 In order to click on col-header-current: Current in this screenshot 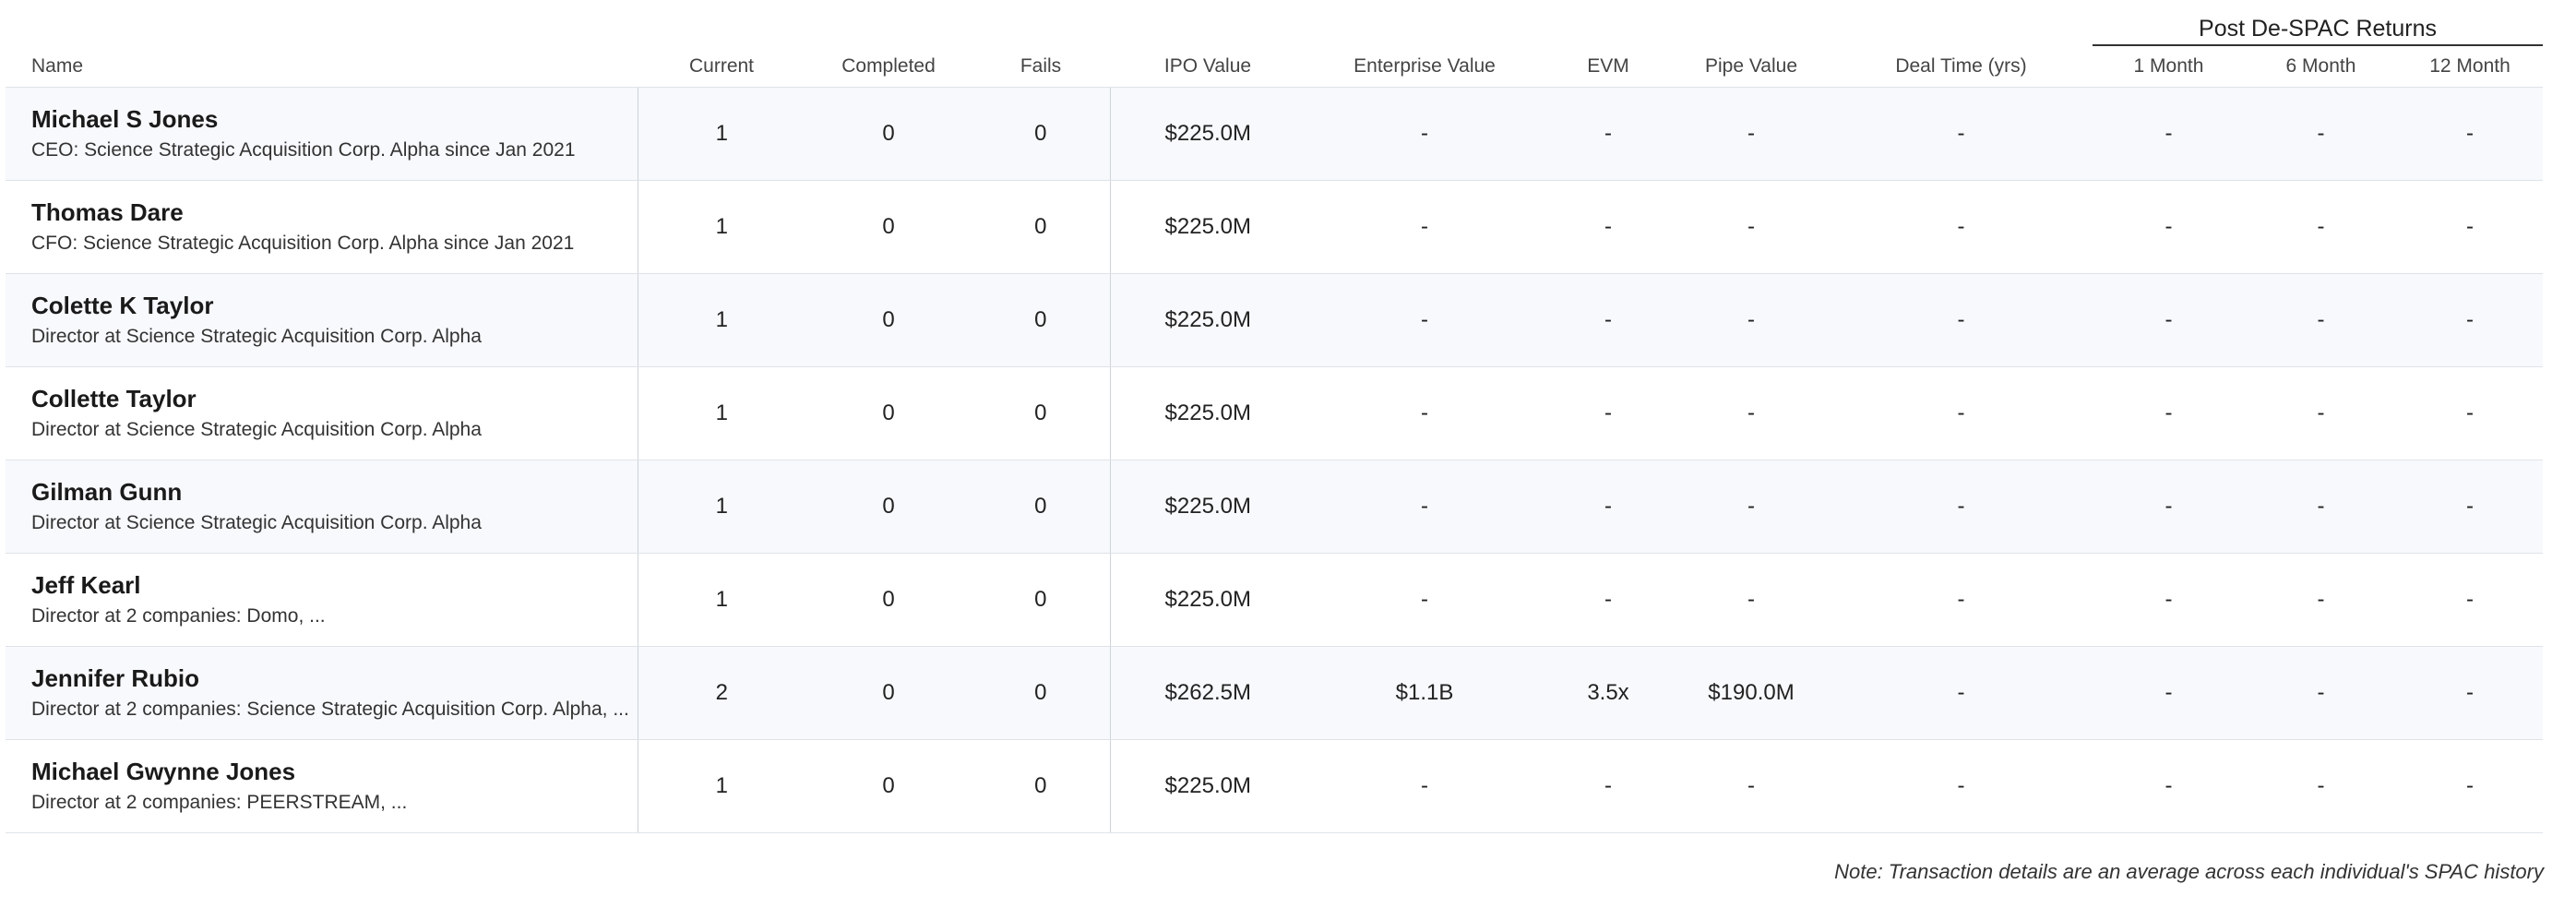, I will do `click(721, 67)`.